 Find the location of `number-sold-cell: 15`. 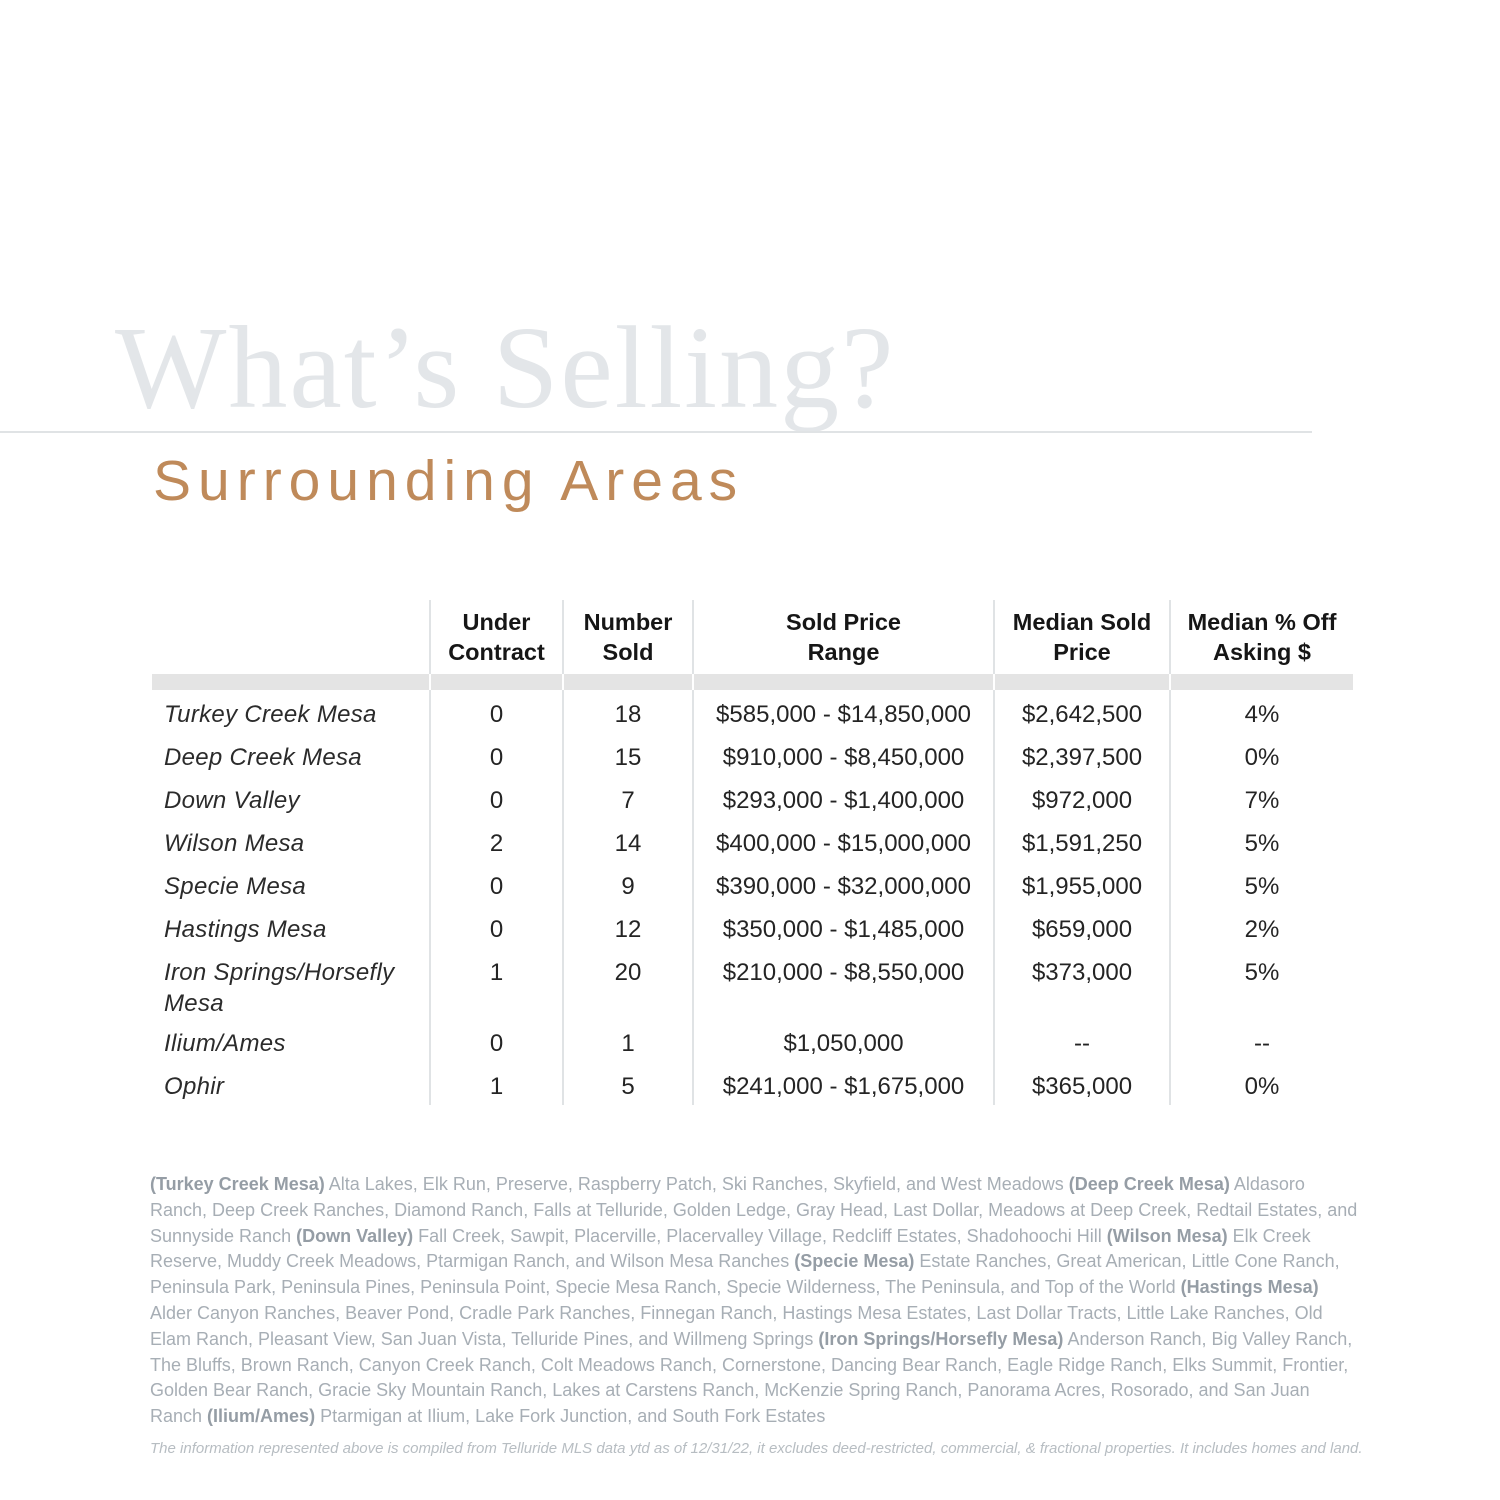

number-sold-cell: 15 is located at coordinates (628, 754).